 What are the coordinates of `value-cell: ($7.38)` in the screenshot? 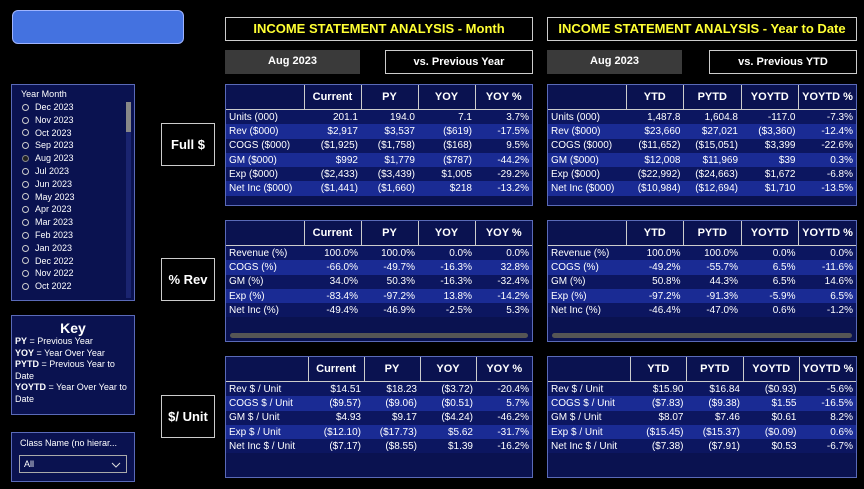 It's located at (658, 446).